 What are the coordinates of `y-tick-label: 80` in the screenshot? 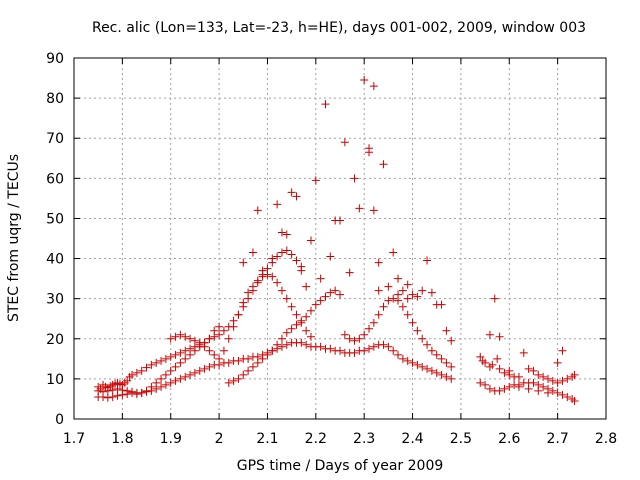 It's located at (55, 99).